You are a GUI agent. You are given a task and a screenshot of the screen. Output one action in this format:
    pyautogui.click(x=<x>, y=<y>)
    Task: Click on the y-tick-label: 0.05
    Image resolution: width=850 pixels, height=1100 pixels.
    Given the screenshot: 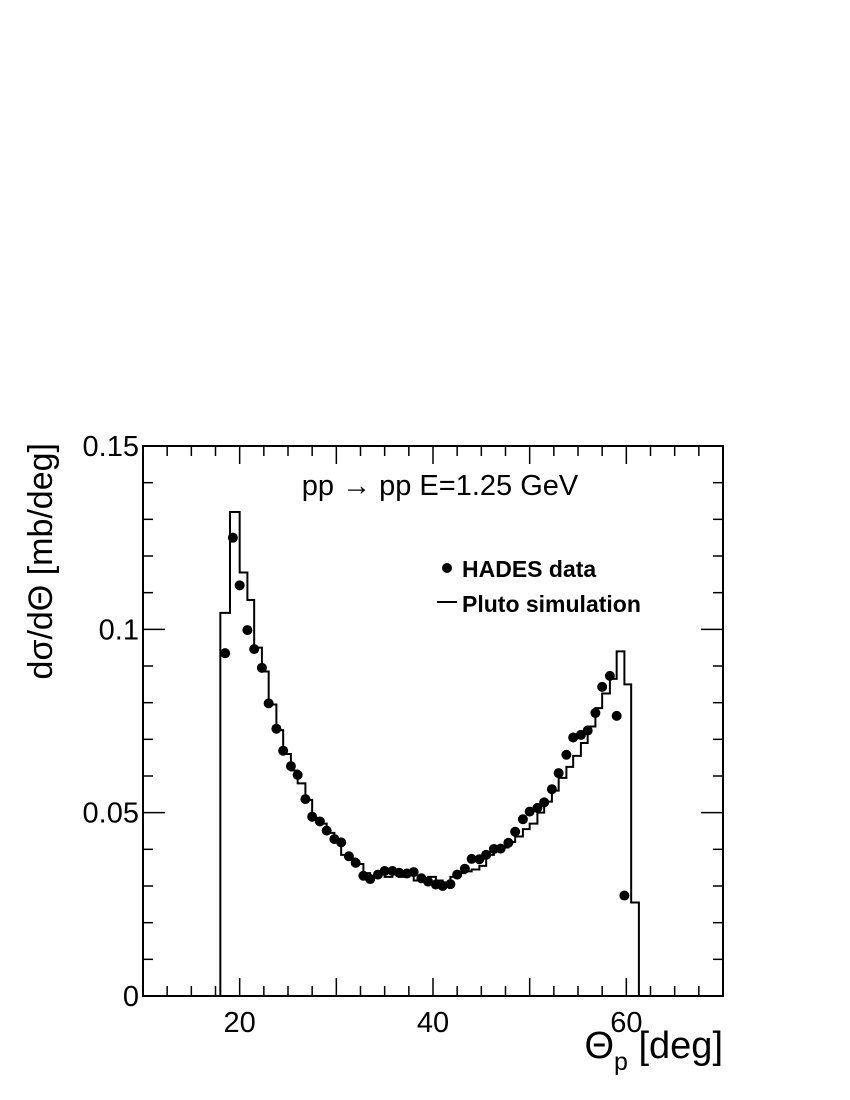 What is the action you would take?
    pyautogui.click(x=111, y=814)
    